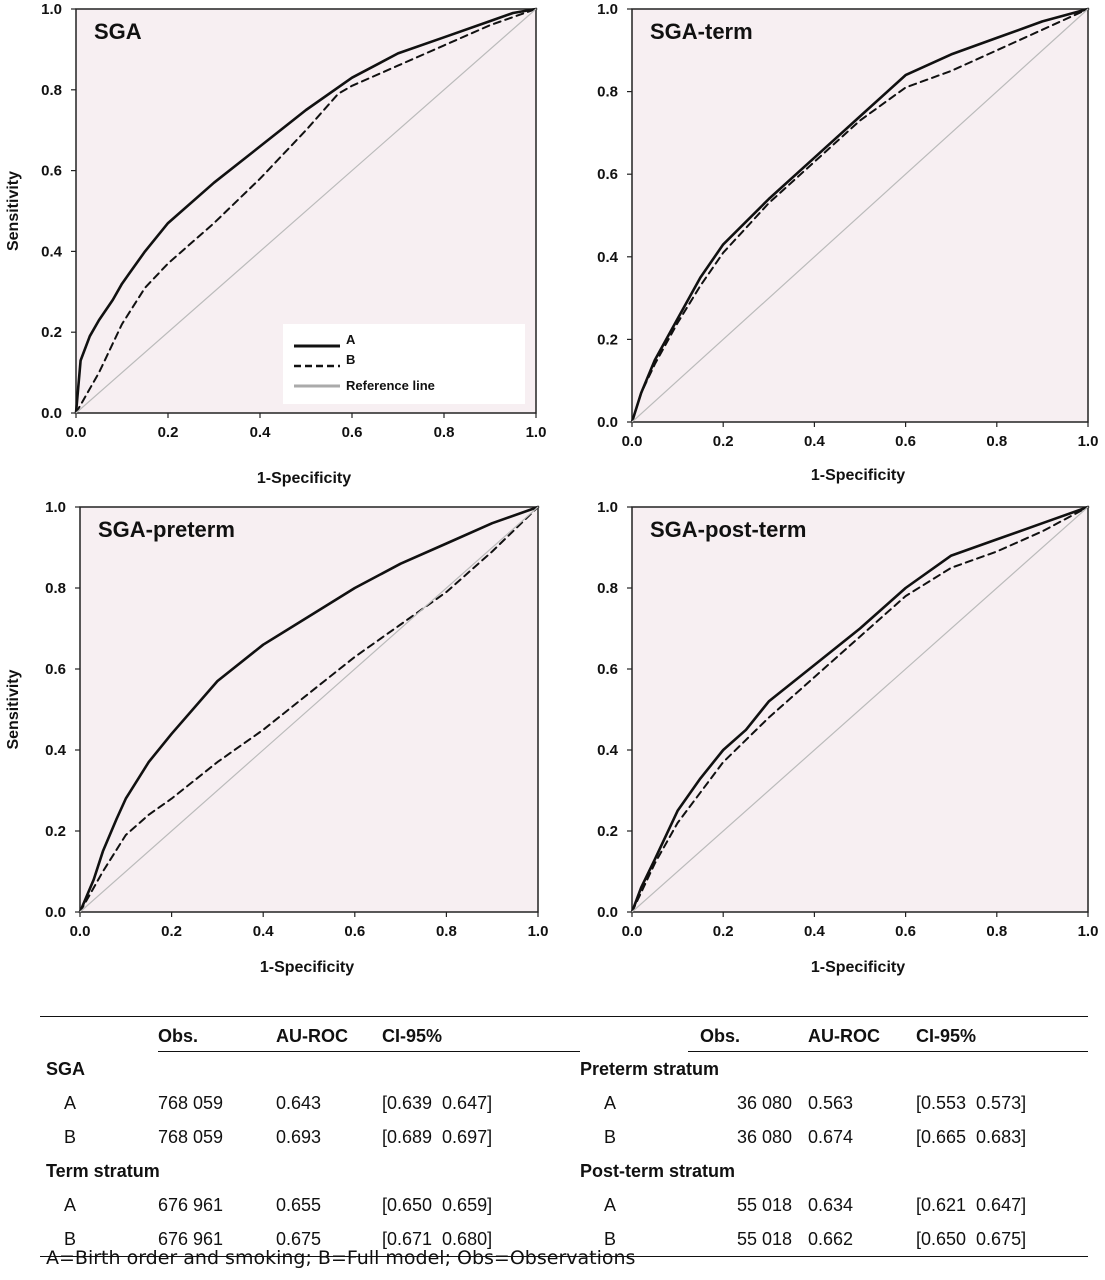  Describe the element at coordinates (299, 1137) in the screenshot. I see `auroc-cell: 0.693` at that location.